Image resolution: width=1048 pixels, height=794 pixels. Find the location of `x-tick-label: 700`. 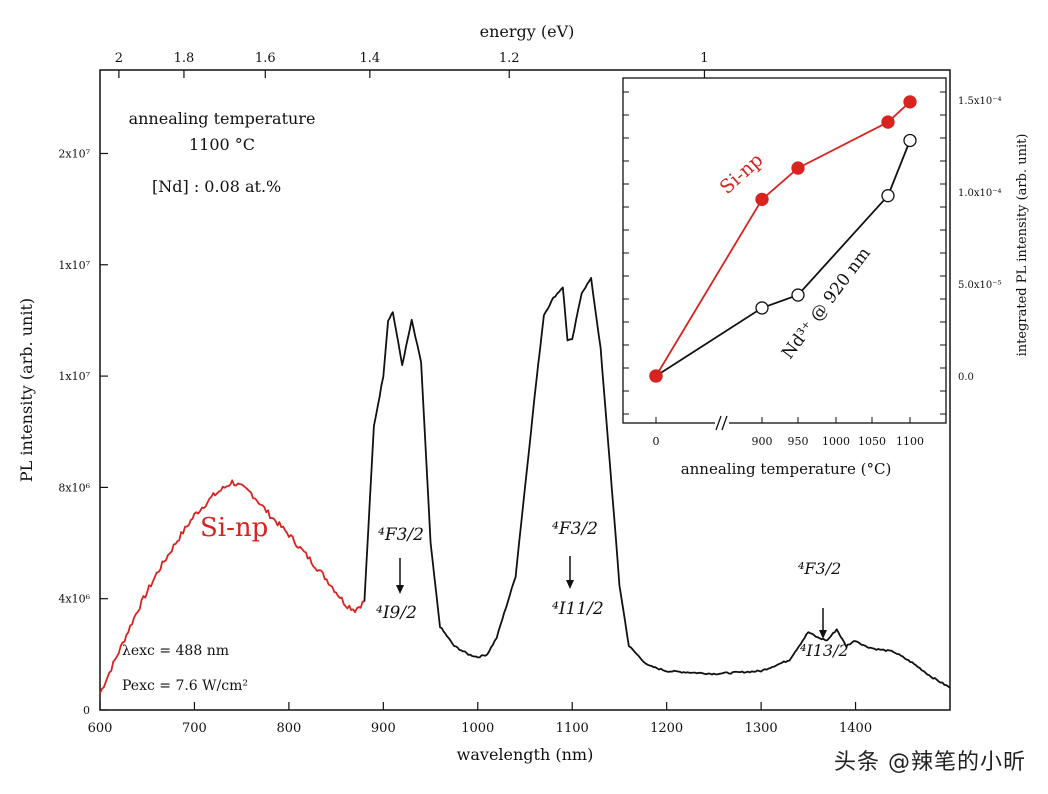

x-tick-label: 700 is located at coordinates (194, 728).